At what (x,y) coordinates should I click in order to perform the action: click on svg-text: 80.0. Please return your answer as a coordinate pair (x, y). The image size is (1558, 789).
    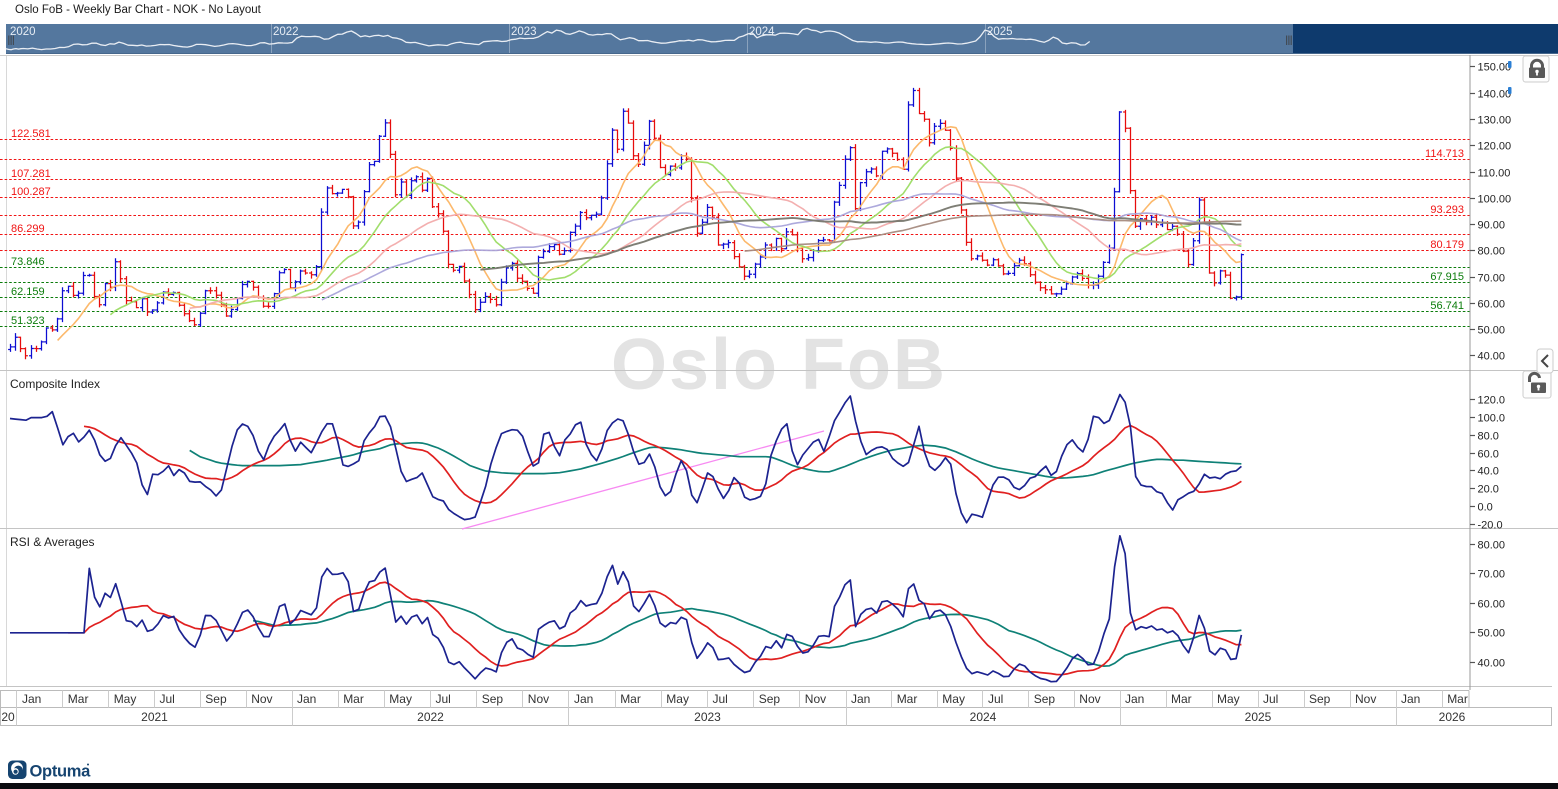
    Looking at the image, I should click on (1488, 437).